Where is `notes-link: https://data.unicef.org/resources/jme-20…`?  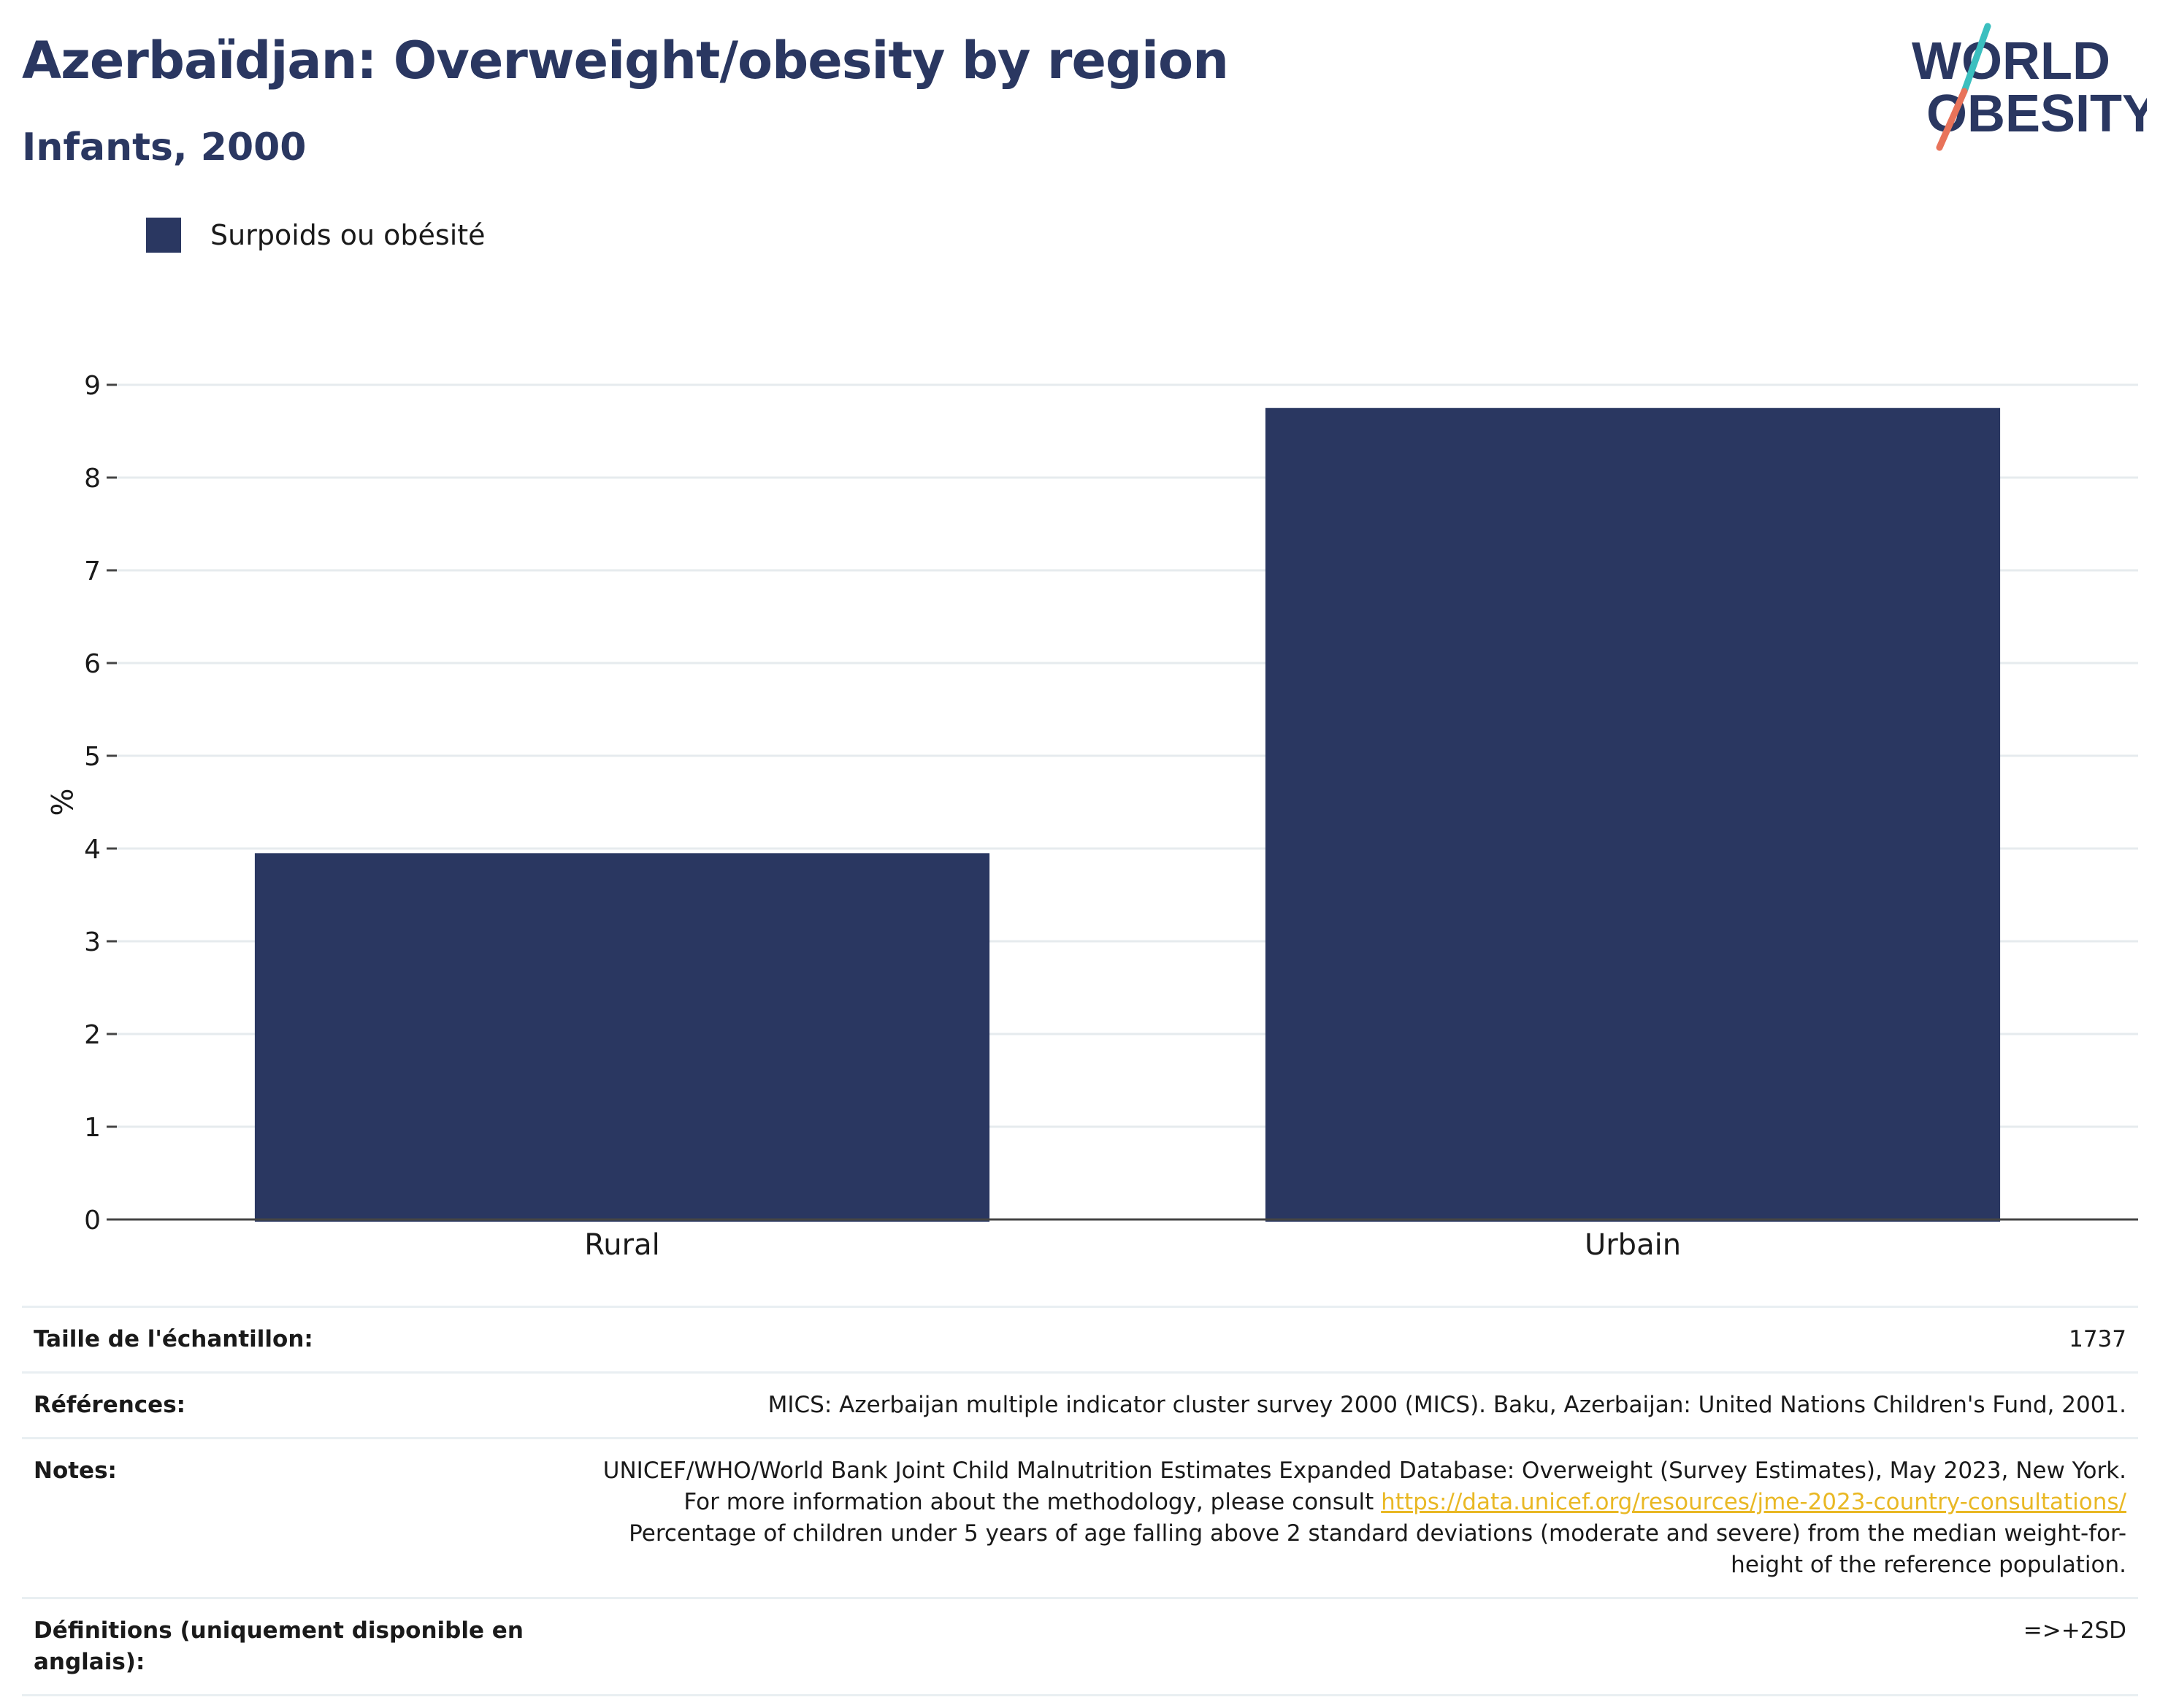 notes-link: https://data.unicef.org/resources/jme-20… is located at coordinates (1753, 1502).